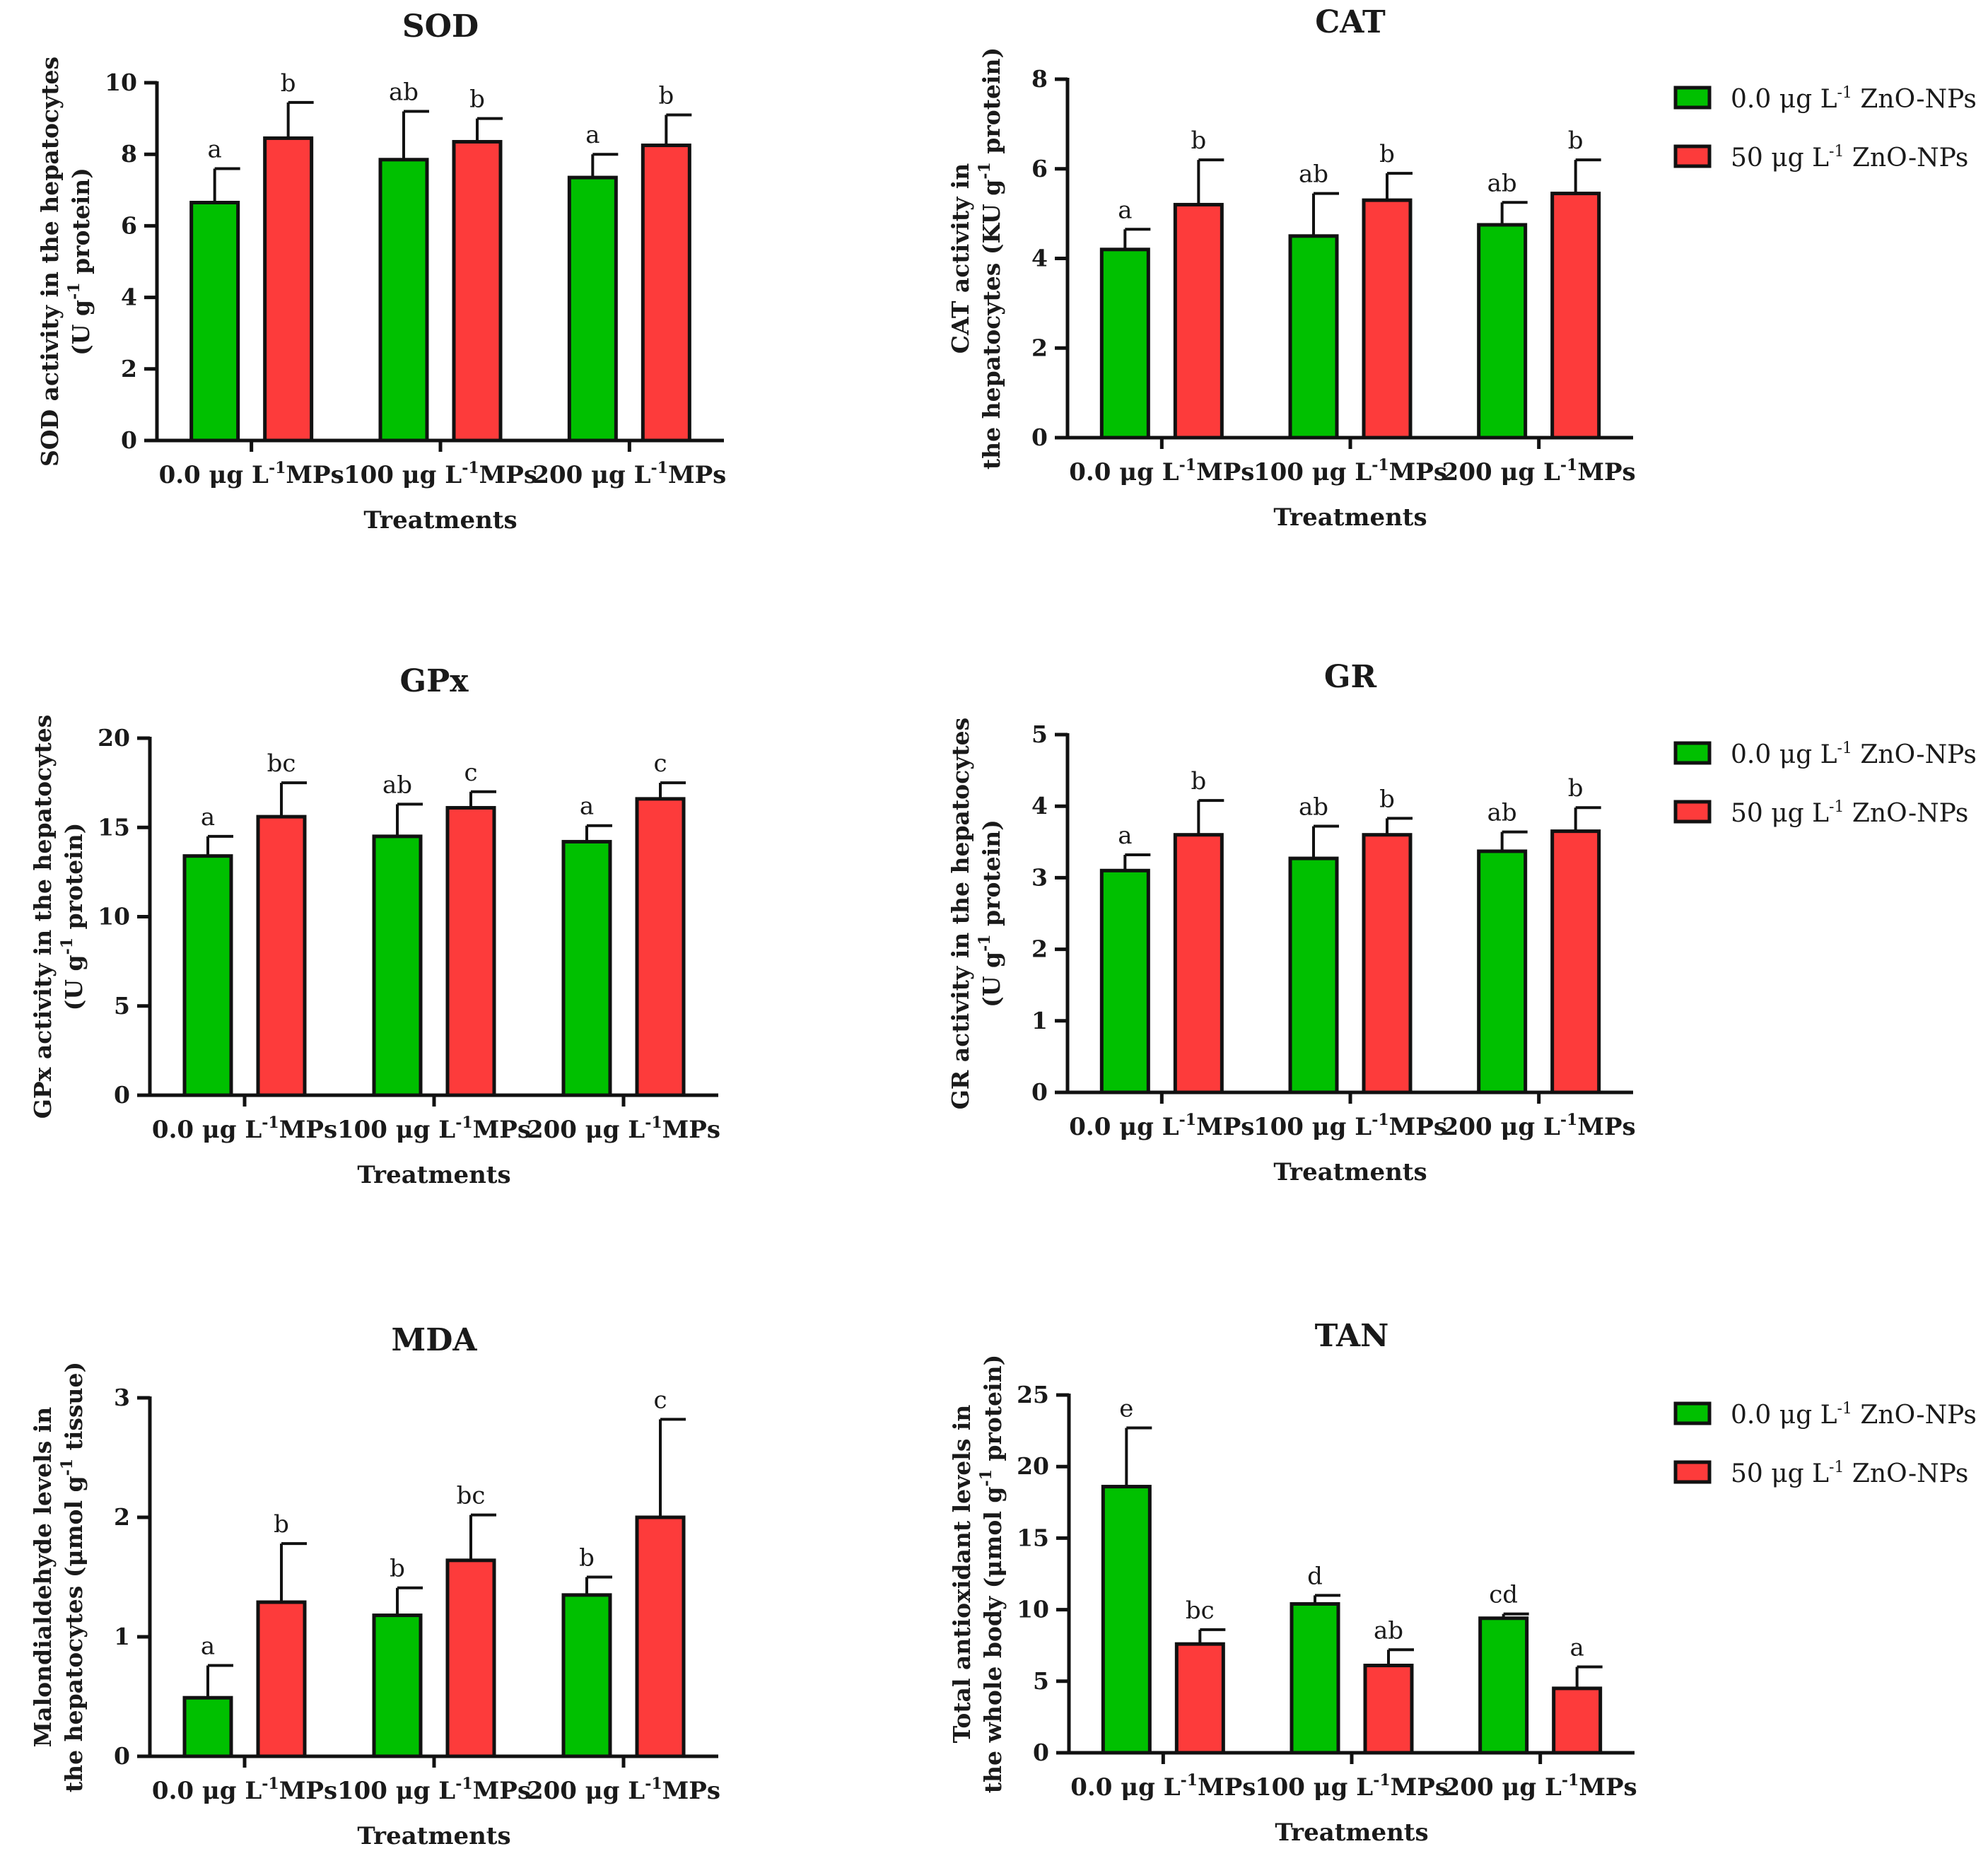 The height and width of the screenshot is (1856, 1988). I want to click on y-tick-label: 6, so click(1039, 168).